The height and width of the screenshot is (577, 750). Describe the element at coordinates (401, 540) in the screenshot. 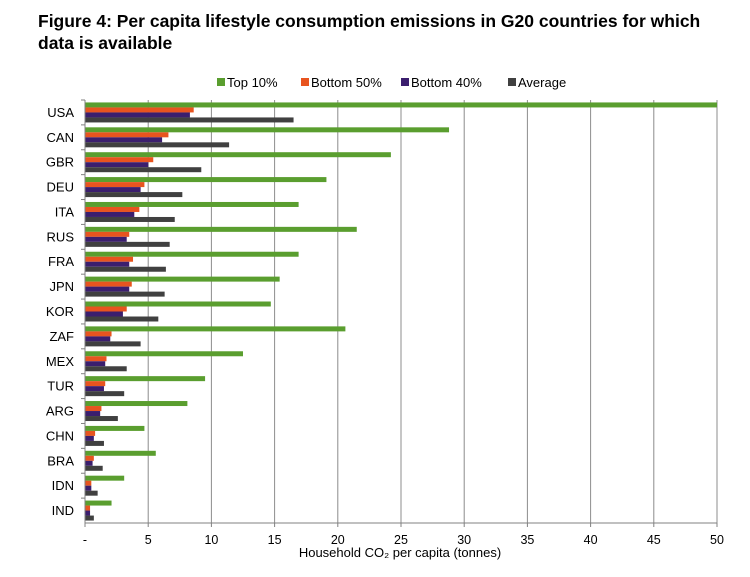

I see `x-tick-label: 25` at that location.